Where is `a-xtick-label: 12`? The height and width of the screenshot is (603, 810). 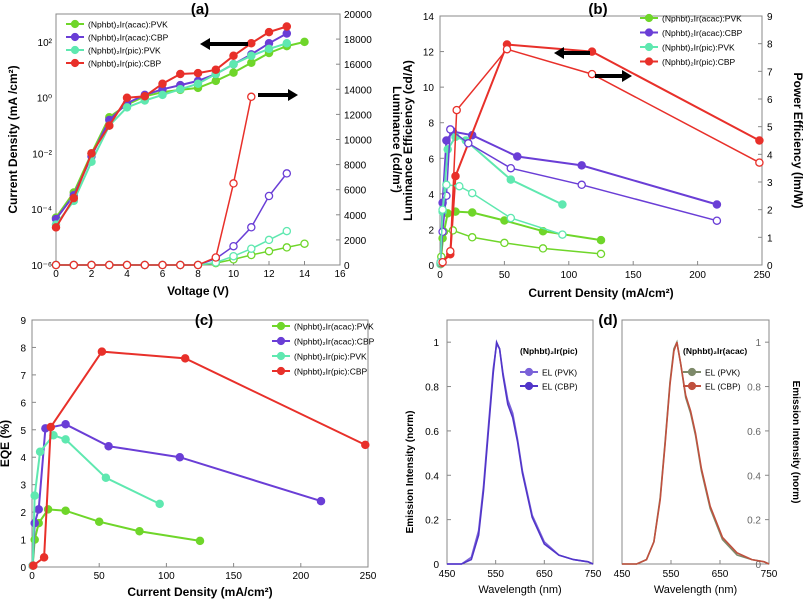 a-xtick-label: 12 is located at coordinates (269, 274).